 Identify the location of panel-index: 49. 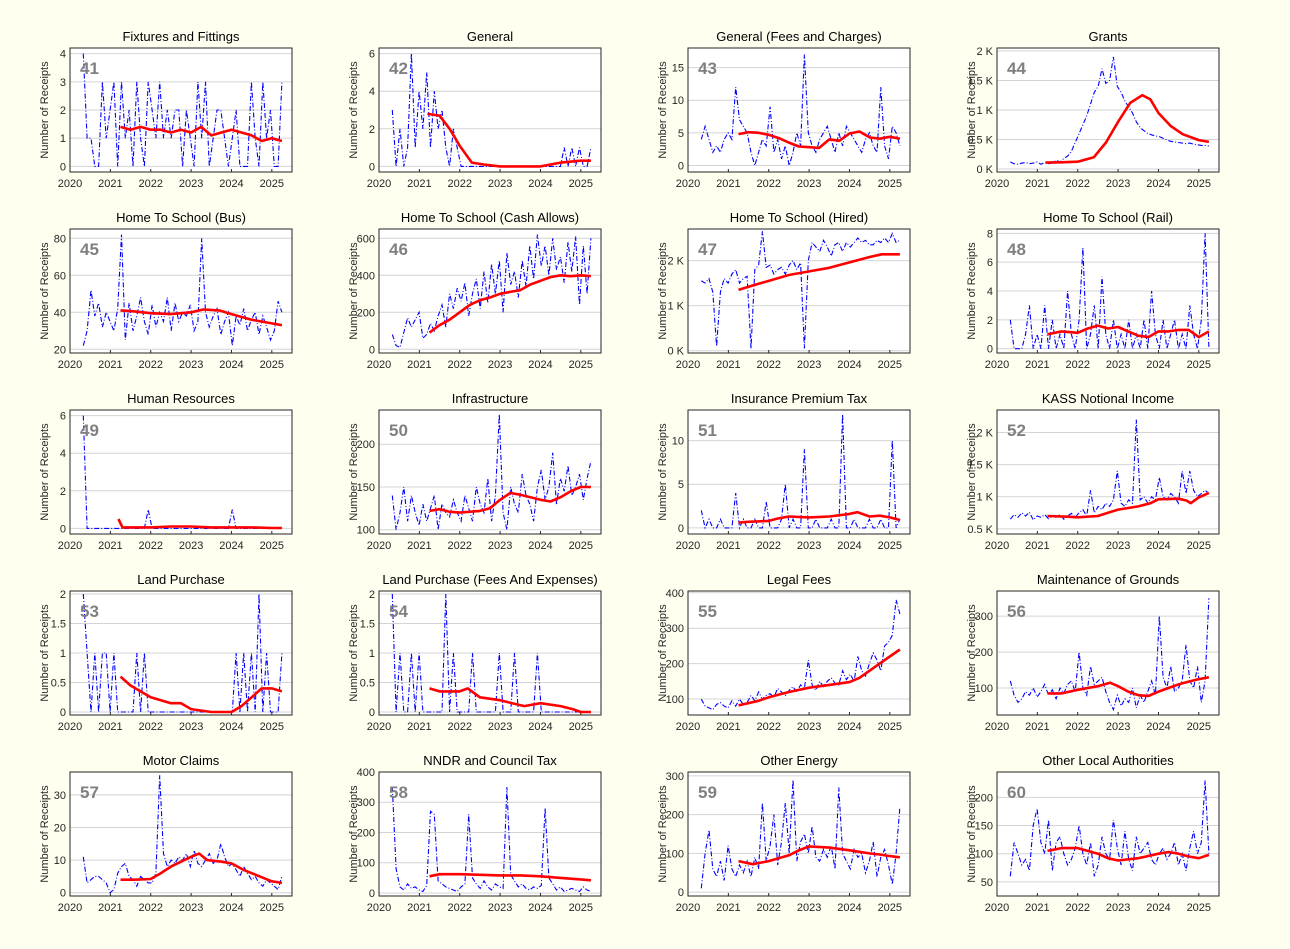
(89, 430).